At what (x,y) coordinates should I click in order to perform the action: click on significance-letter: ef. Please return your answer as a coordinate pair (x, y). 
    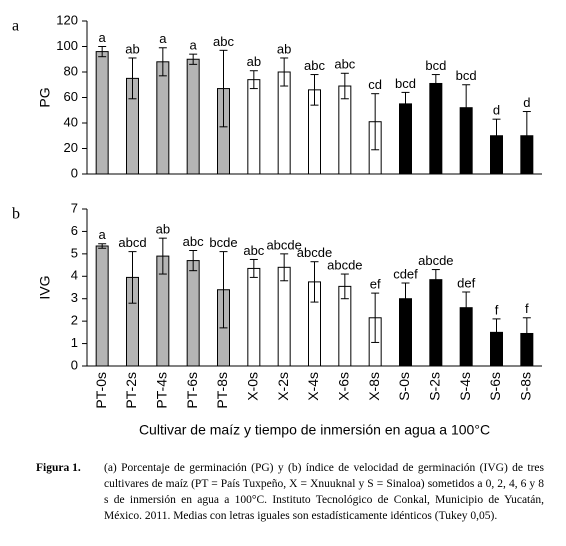
    Looking at the image, I should click on (375, 284).